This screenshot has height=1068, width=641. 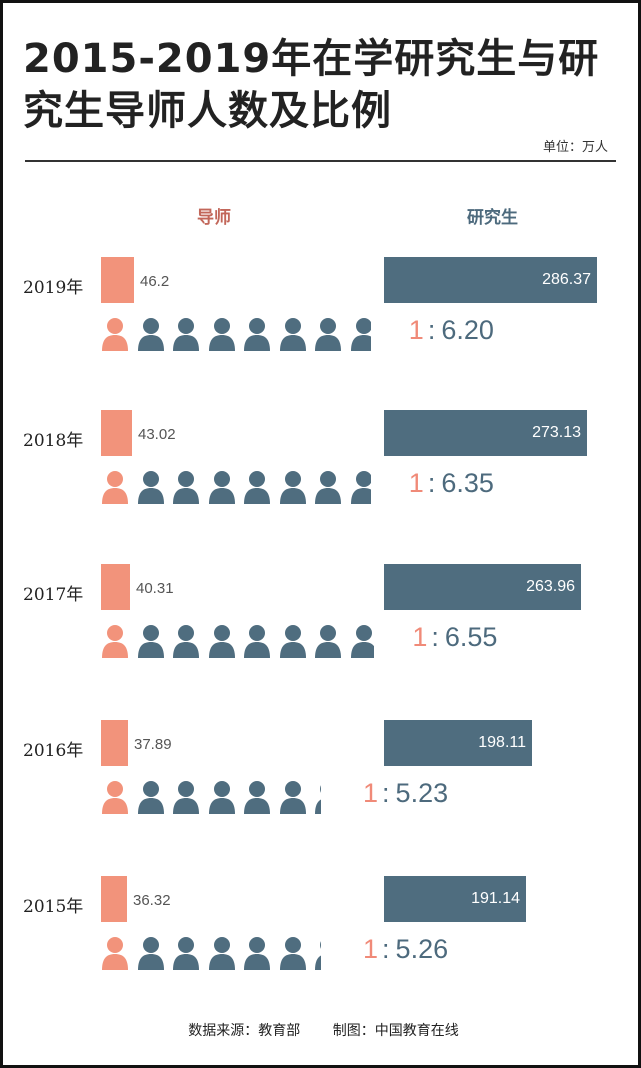 I want to click on title-divider, so click(x=320, y=161).